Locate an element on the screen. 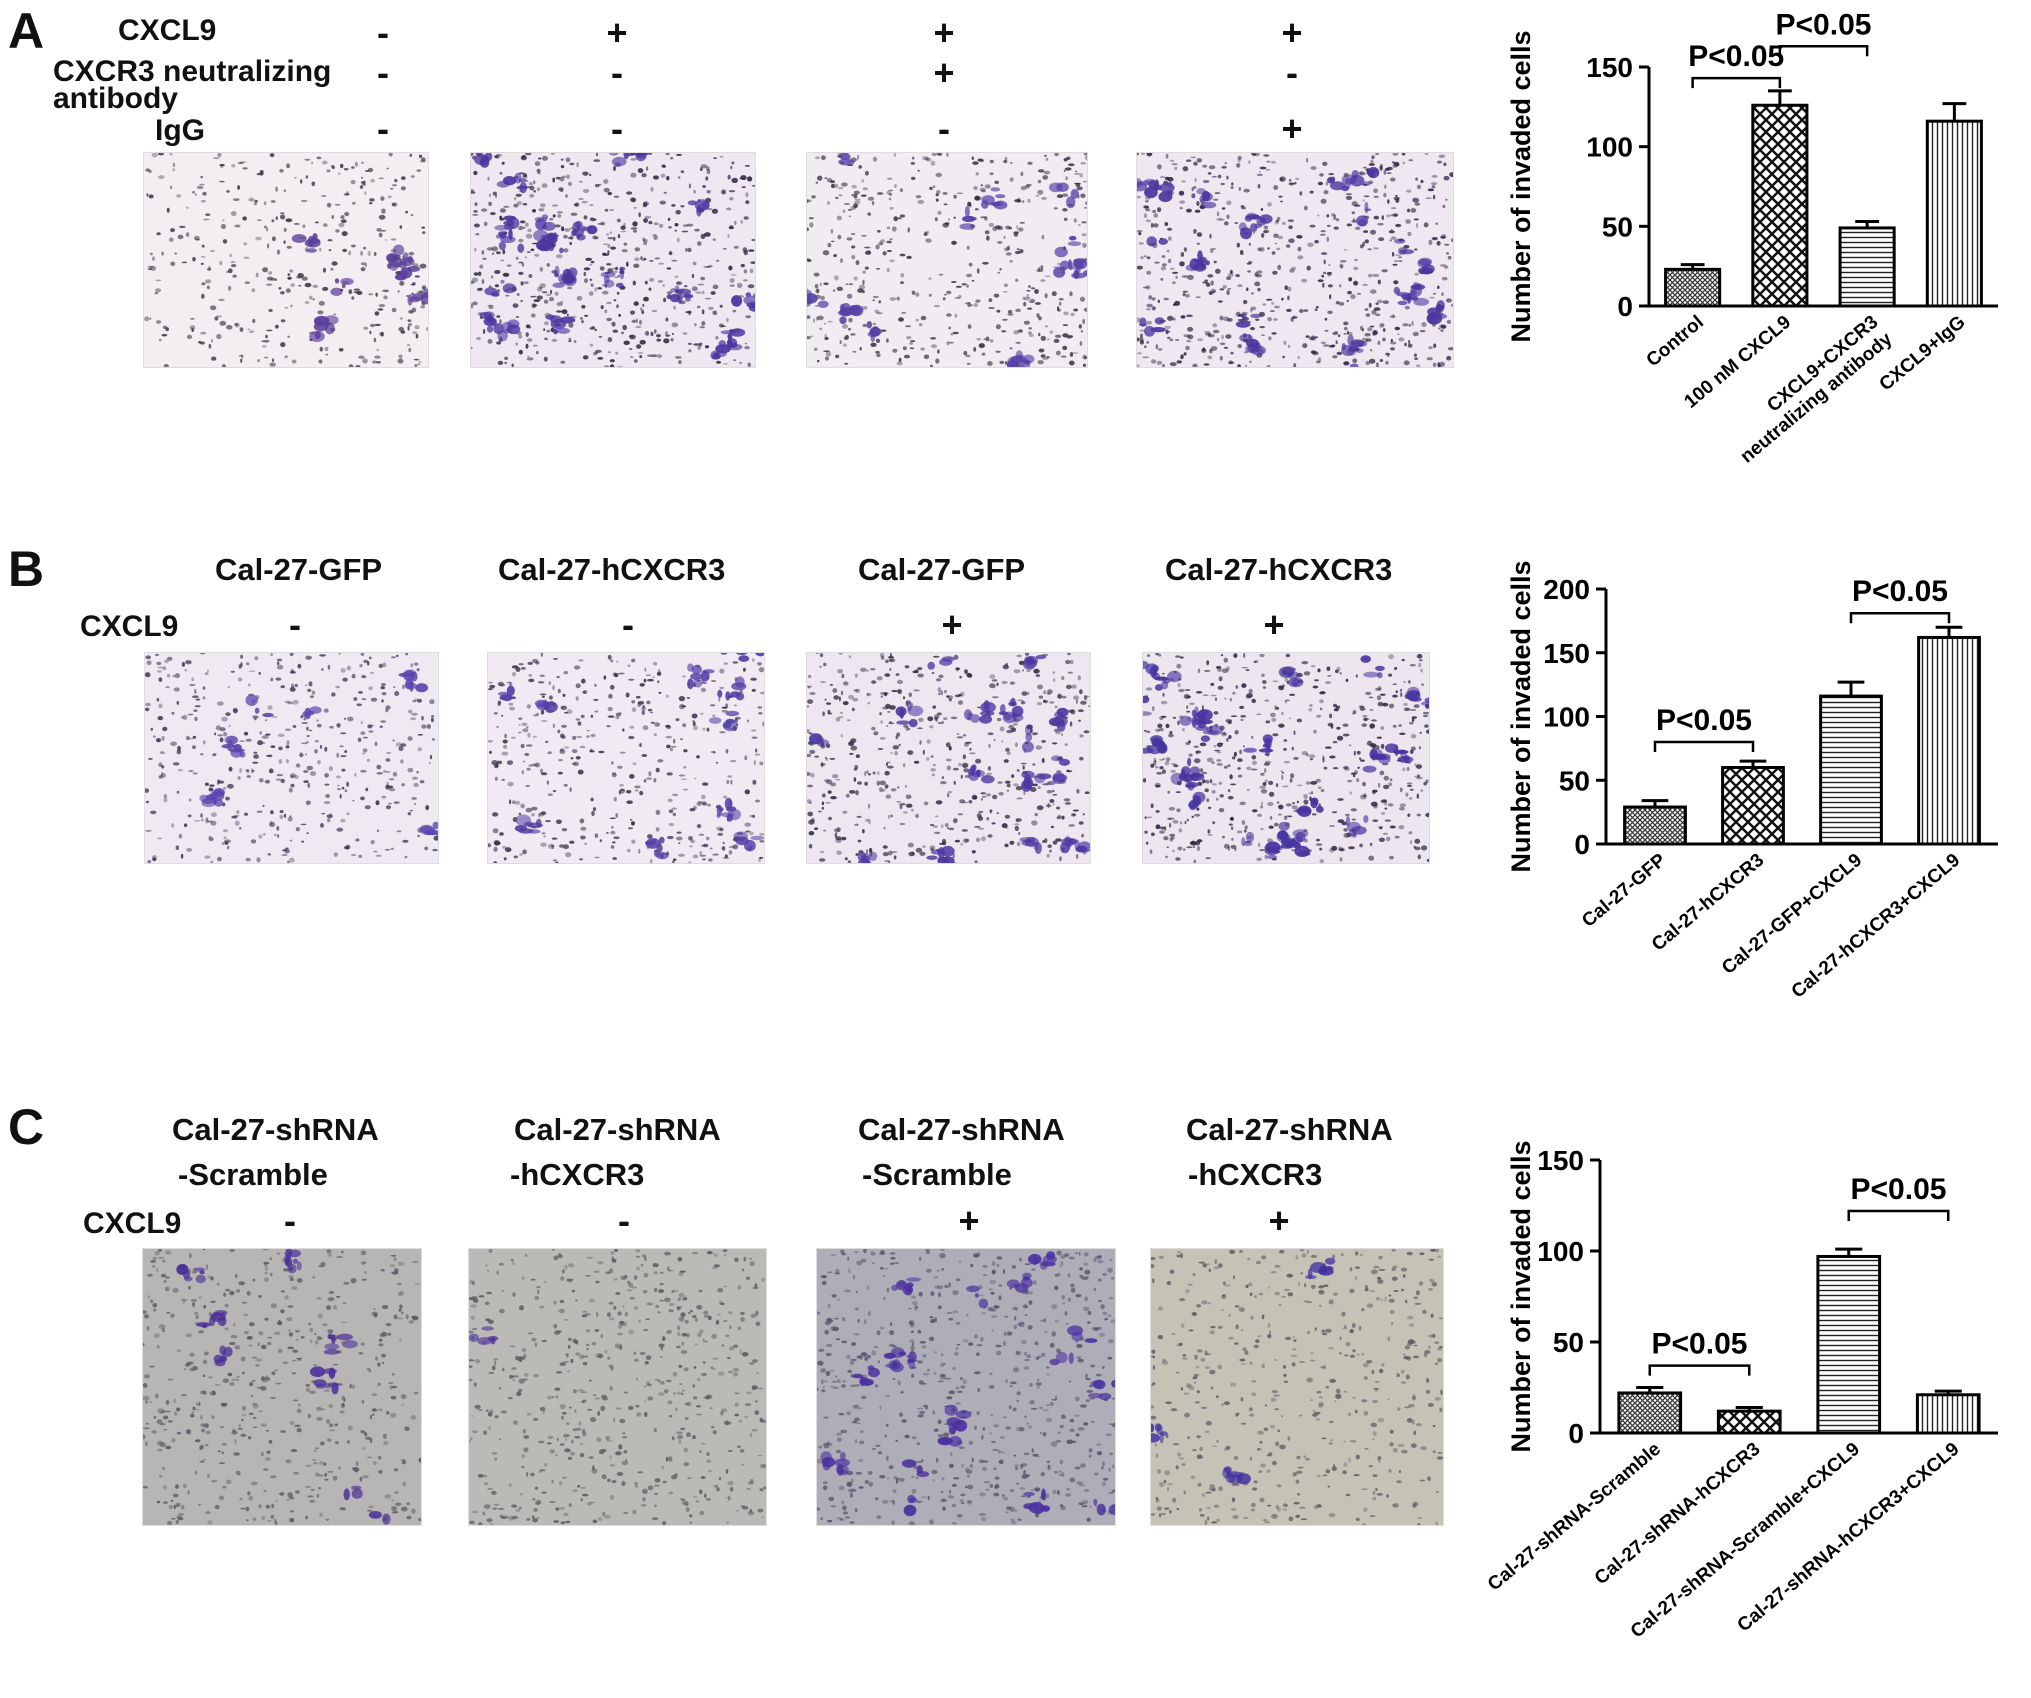  micrograph-a-cxcl9-igg is located at coordinates (1295, 260).